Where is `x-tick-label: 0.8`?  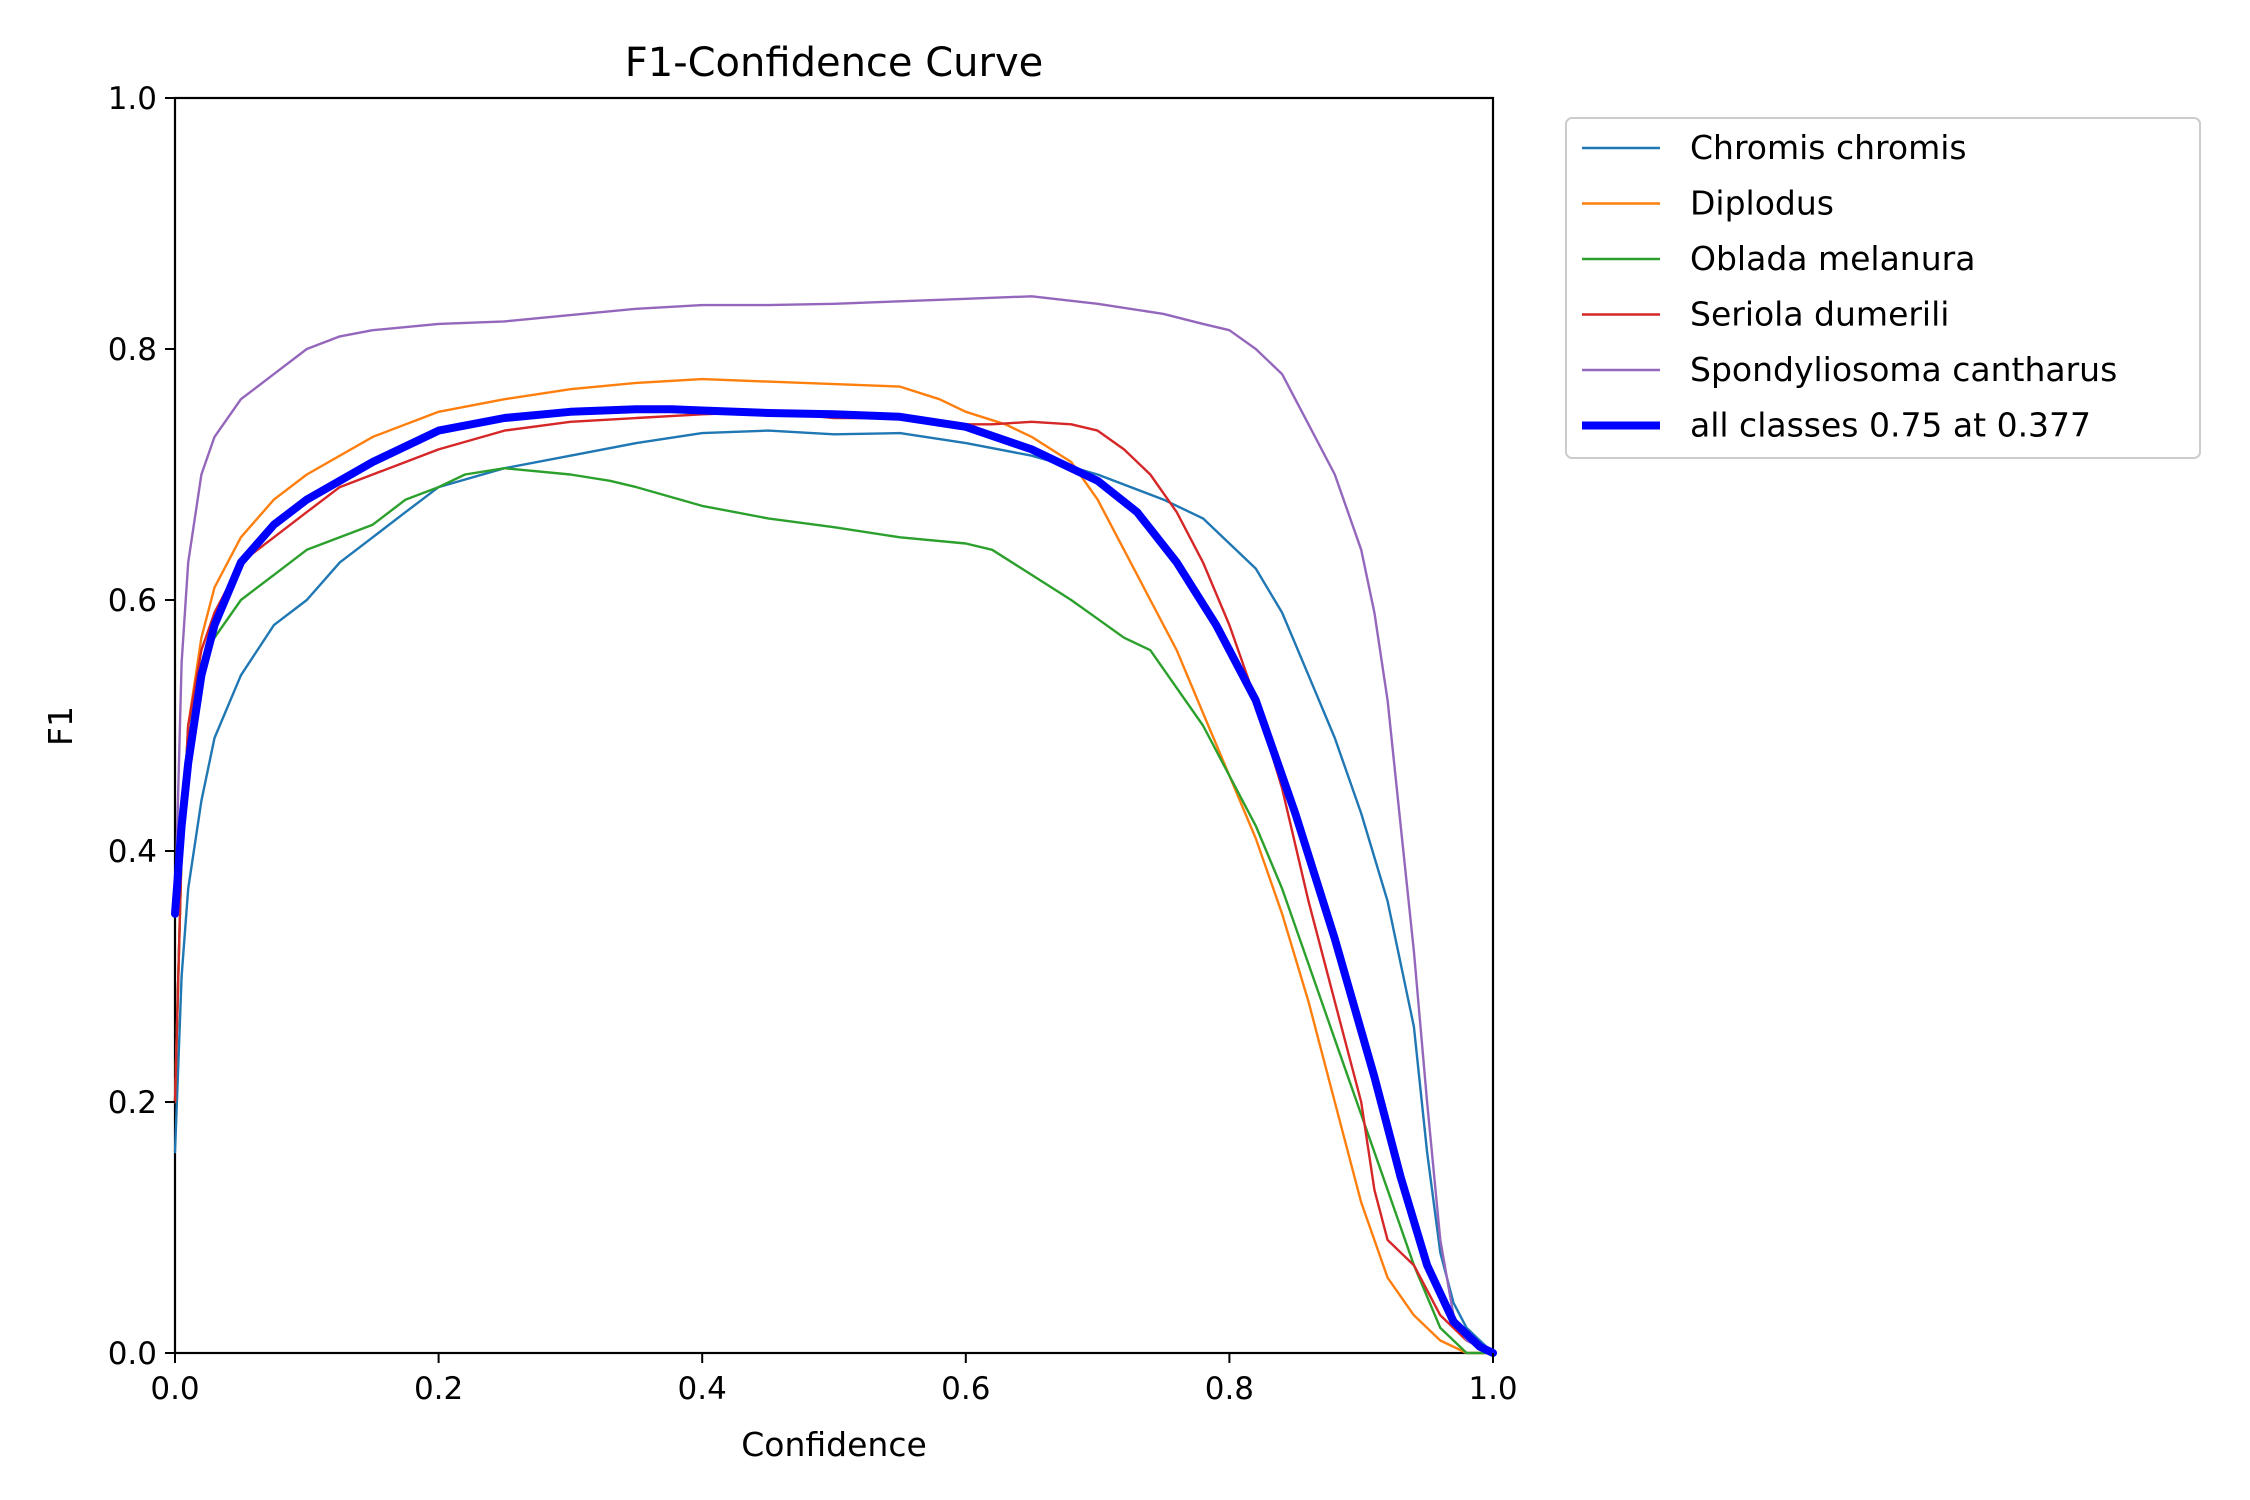 x-tick-label: 0.8 is located at coordinates (1229, 1389).